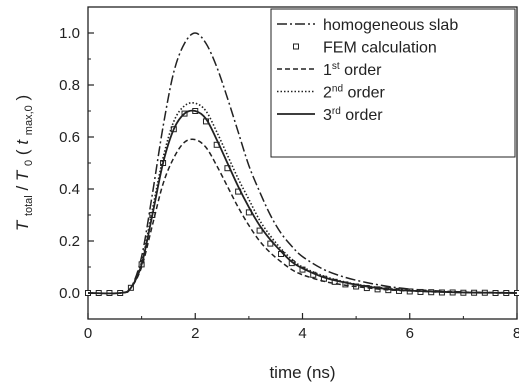  Describe the element at coordinates (22, 185) in the screenshot. I see `y-label-slash: /` at that location.